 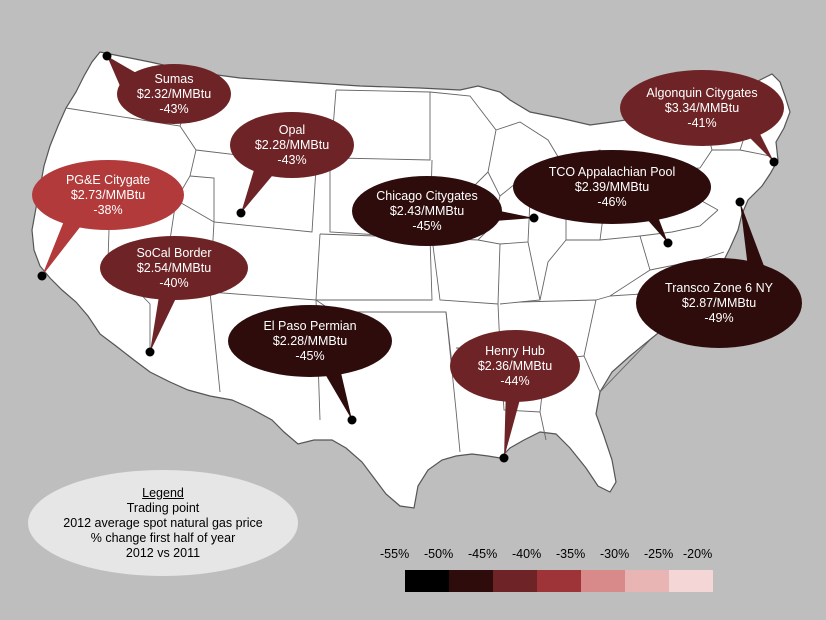 I want to click on callout-elpaso: El Paso Permian $2.28/MMBtu -45%, so click(x=310, y=341).